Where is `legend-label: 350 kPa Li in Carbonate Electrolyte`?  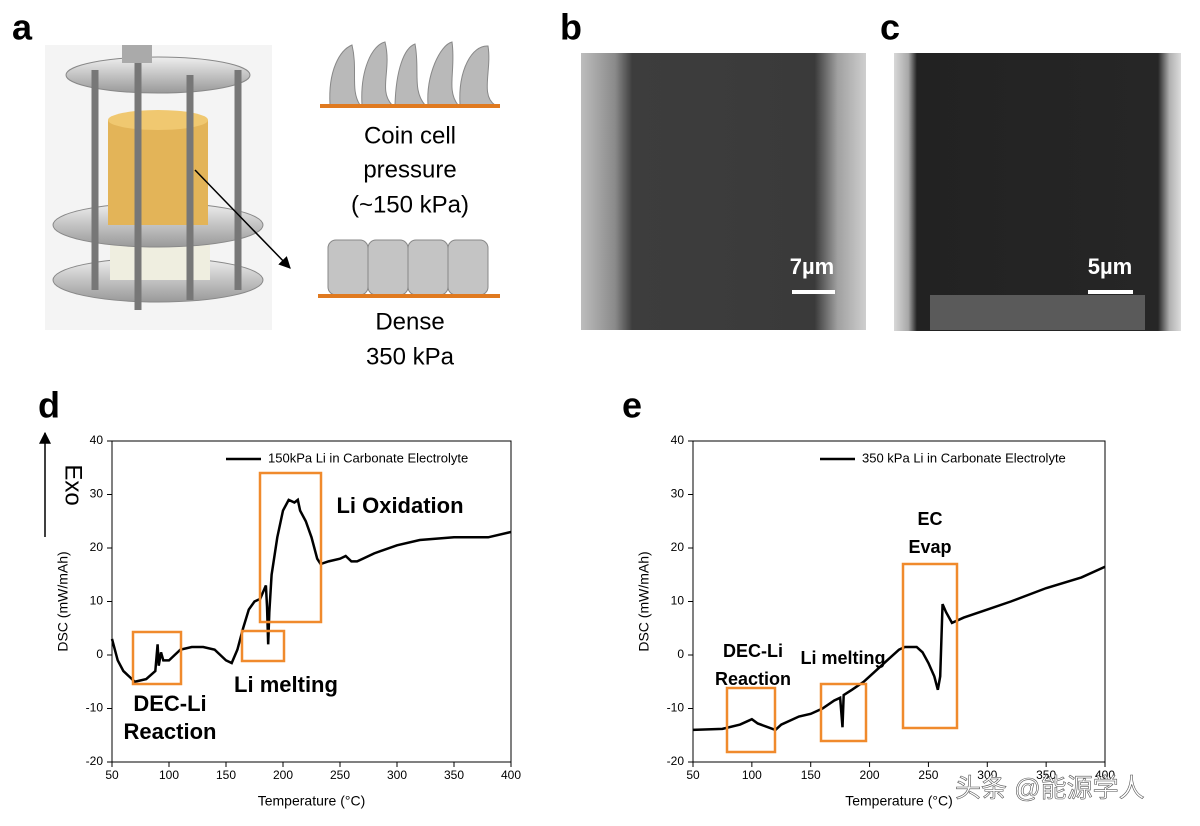
legend-label: 350 kPa Li in Carbonate Electrolyte is located at coordinates (964, 457).